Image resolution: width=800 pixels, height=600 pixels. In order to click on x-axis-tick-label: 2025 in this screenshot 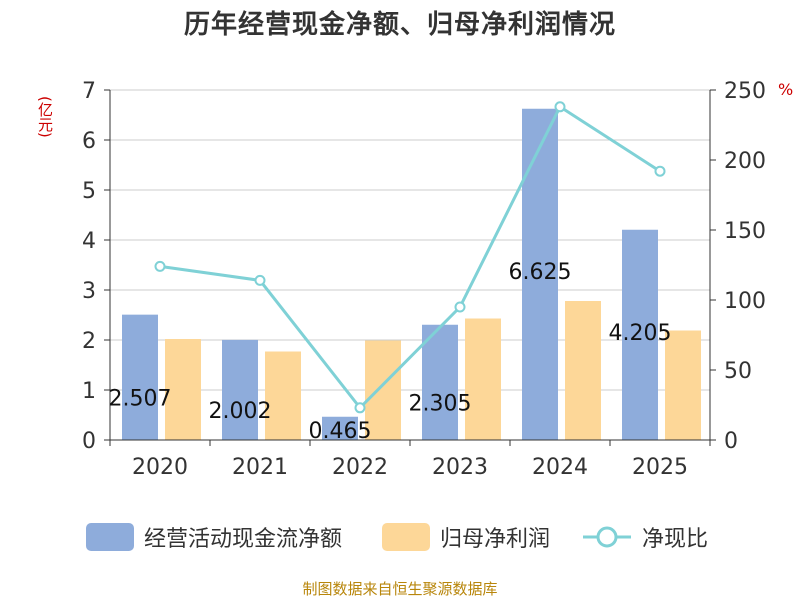, I will do `click(660, 467)`.